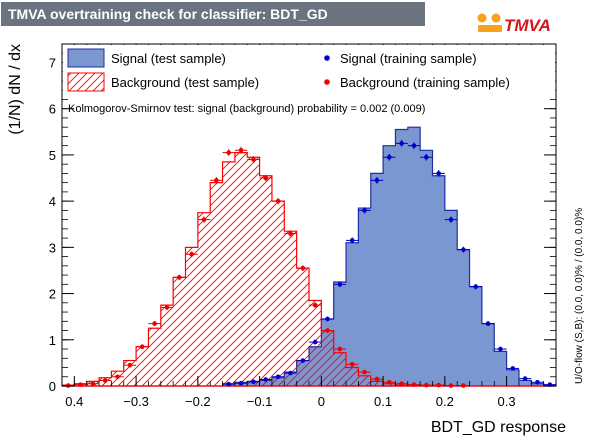 Image resolution: width=596 pixels, height=445 pixels. Describe the element at coordinates (52, 340) in the screenshot. I see `y-tick-label: 1` at that location.